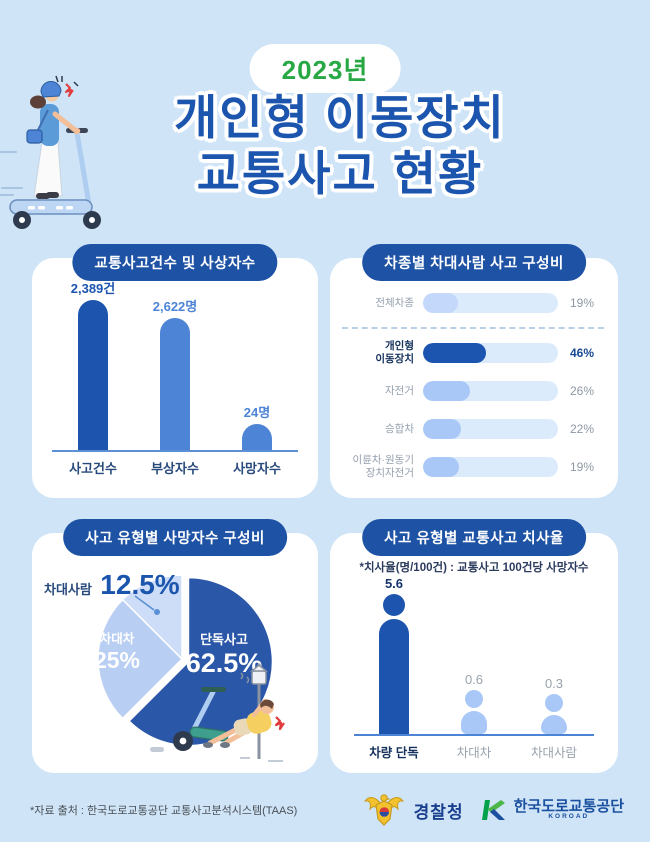 This screenshot has height=842, width=650. What do you see at coordinates (474, 753) in the screenshot?
I see `pictogram-category-label: 차대차` at bounding box center [474, 753].